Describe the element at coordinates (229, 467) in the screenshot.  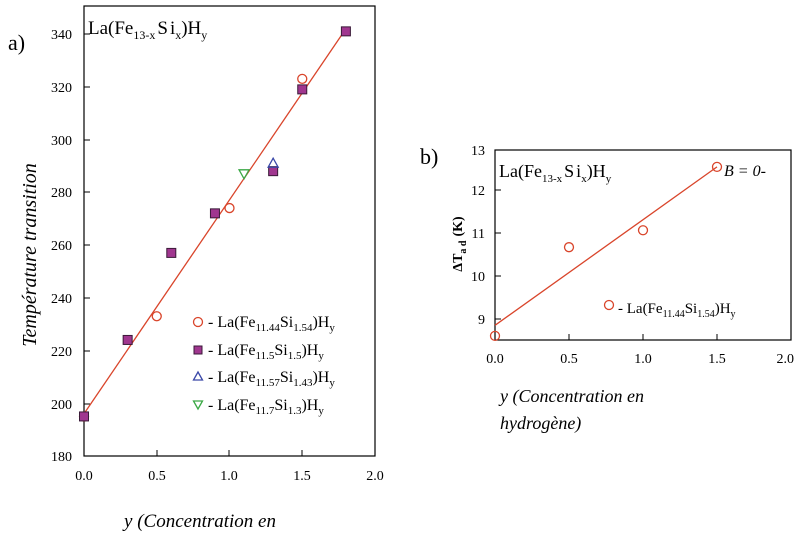
I see `panel-a-x-ticks: 0.0 0.5 1.0 1.5 2.0` at that location.